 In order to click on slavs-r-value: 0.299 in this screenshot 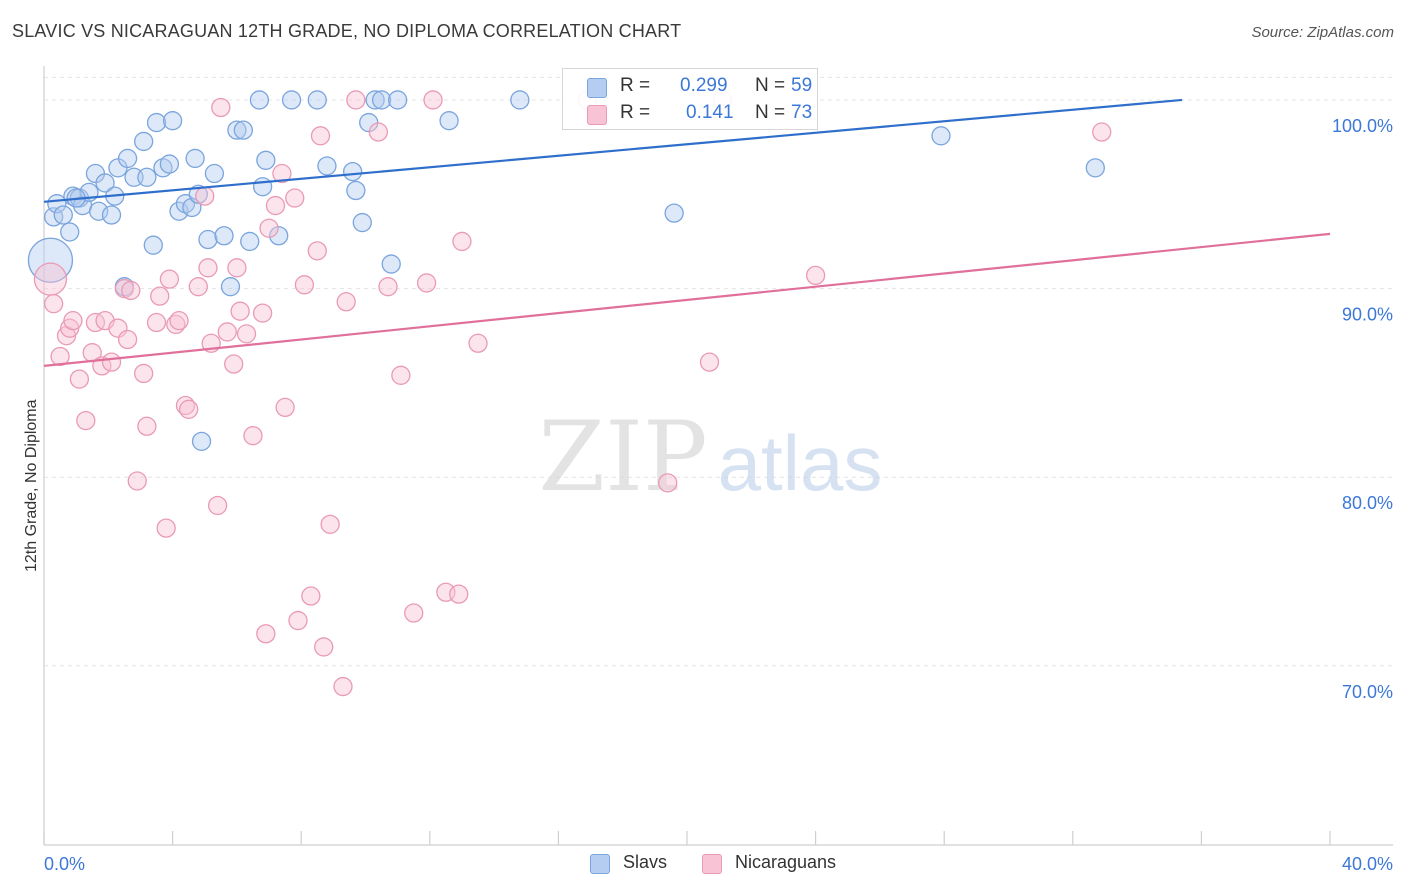, I will do `click(704, 85)`.